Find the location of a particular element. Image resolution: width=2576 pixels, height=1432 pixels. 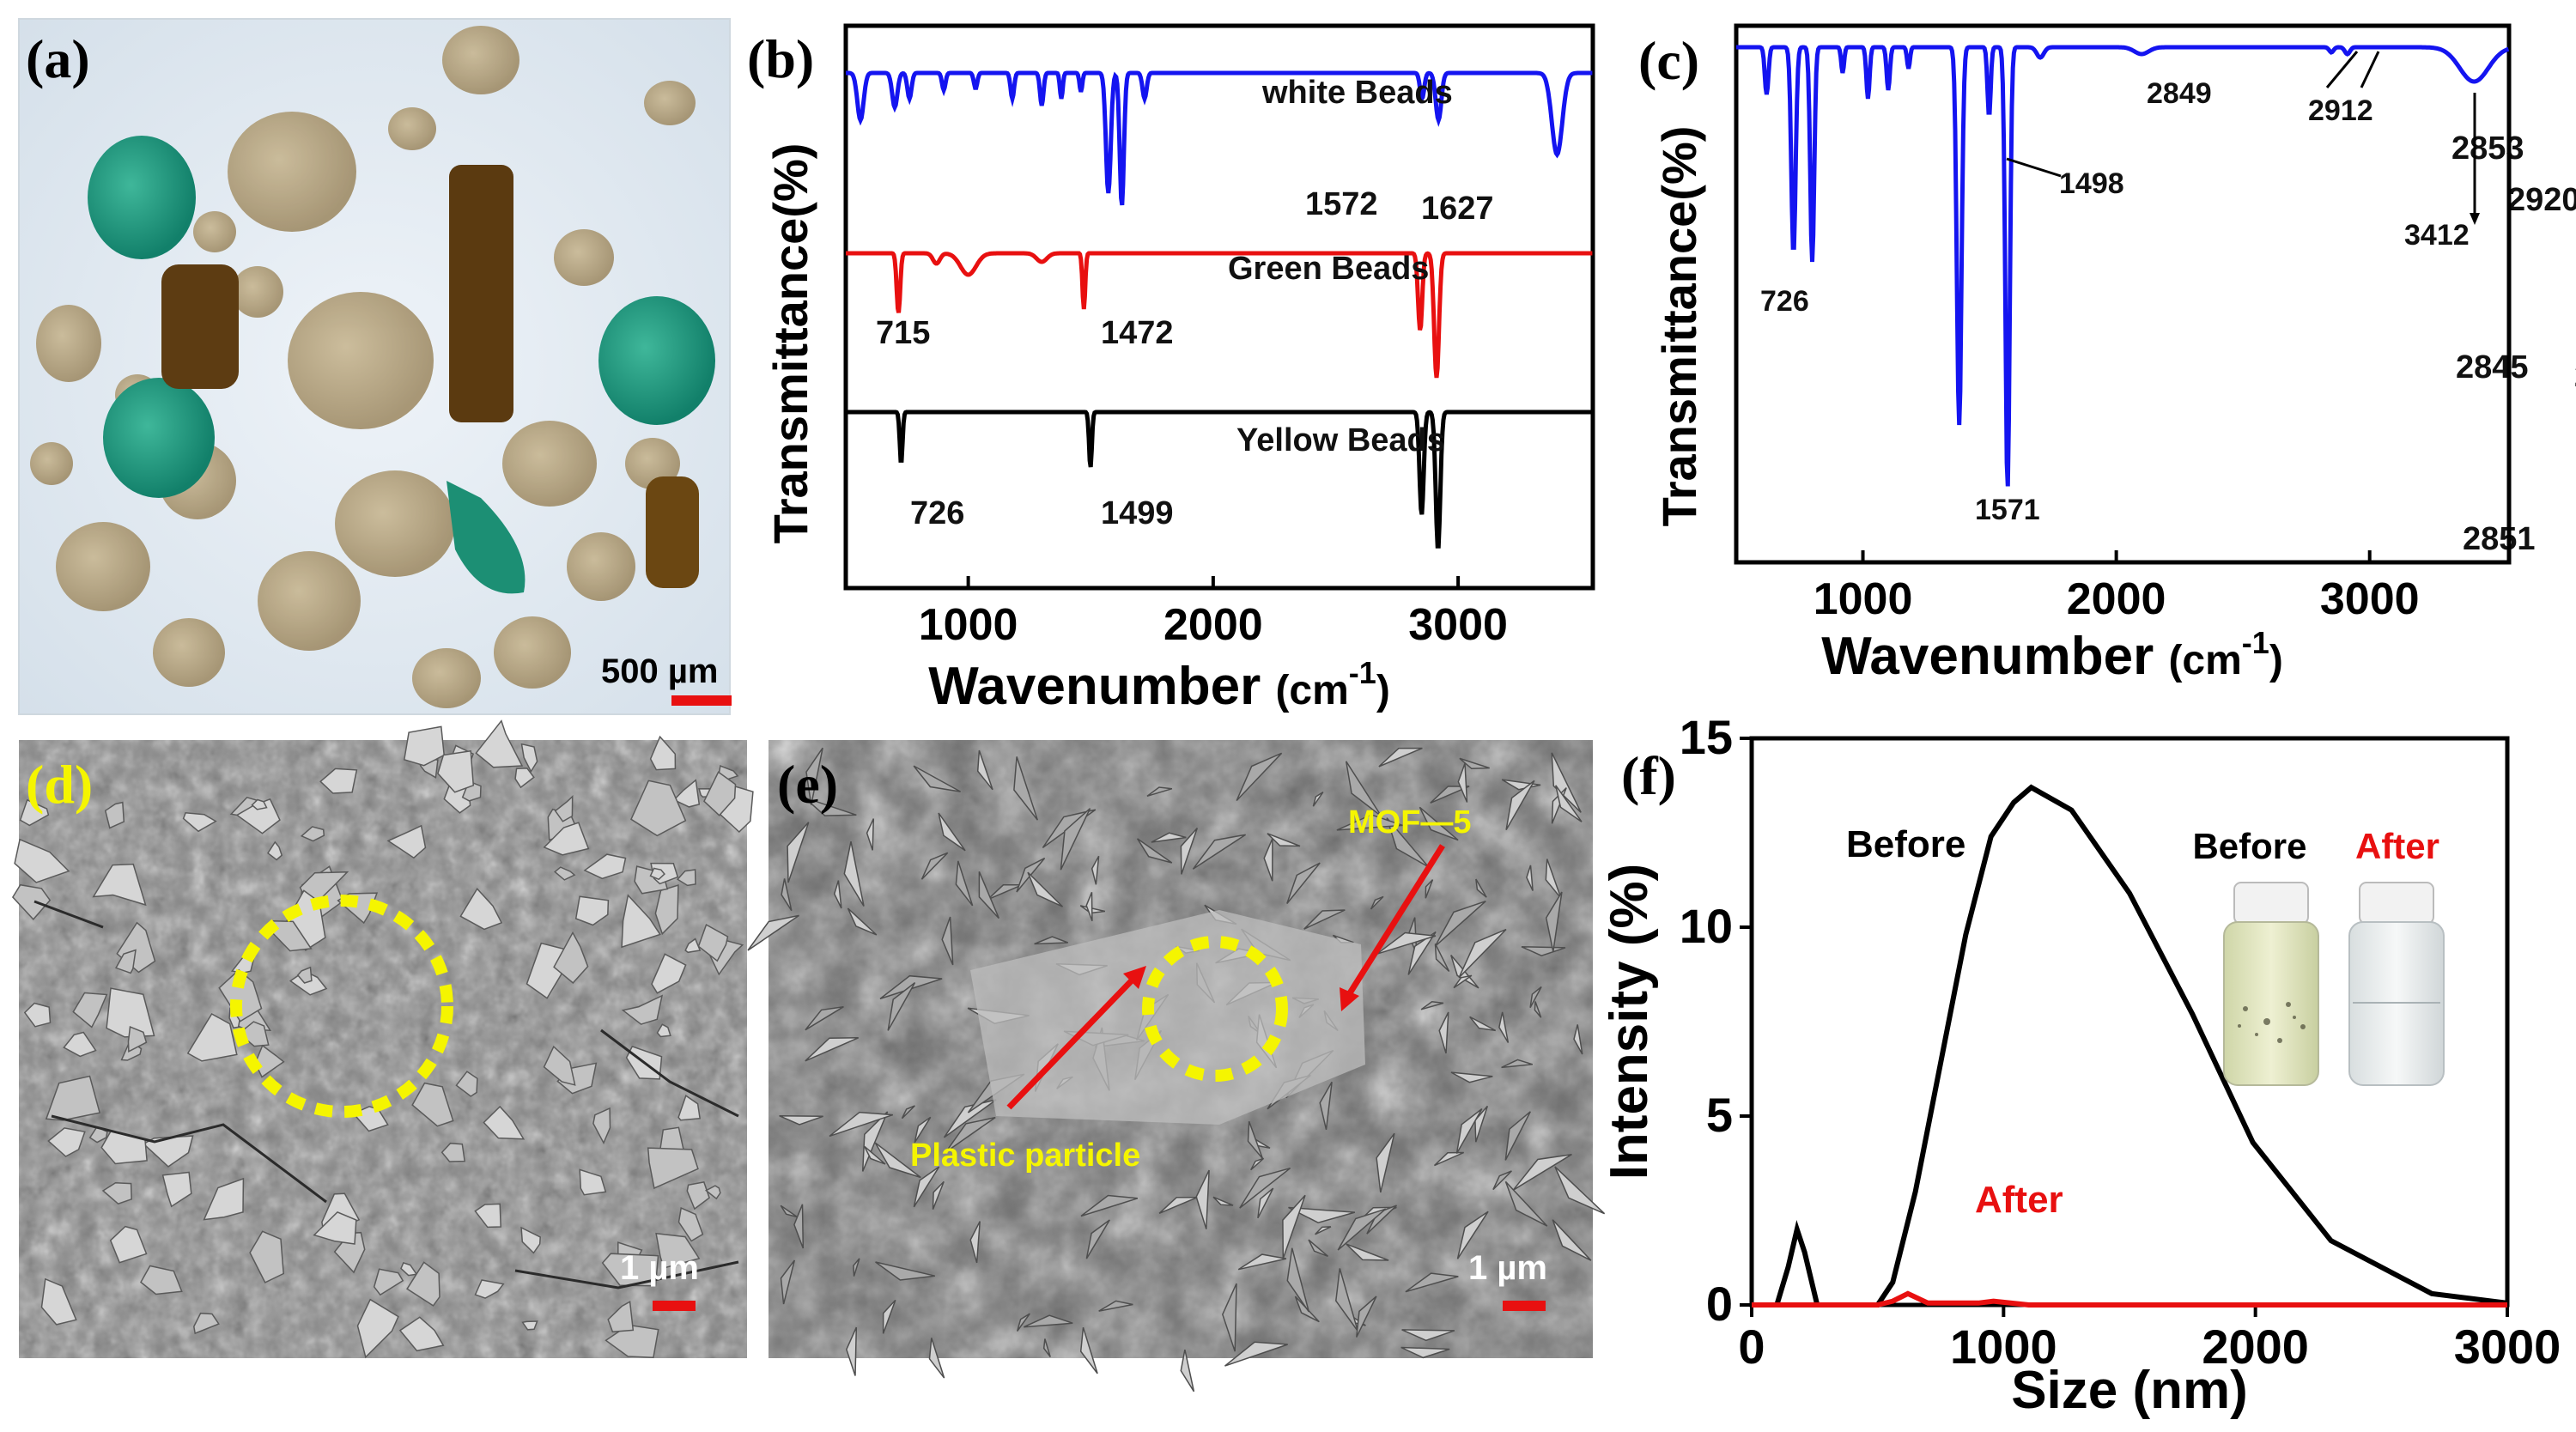

peak-label: 2851 is located at coordinates (2500, 539).